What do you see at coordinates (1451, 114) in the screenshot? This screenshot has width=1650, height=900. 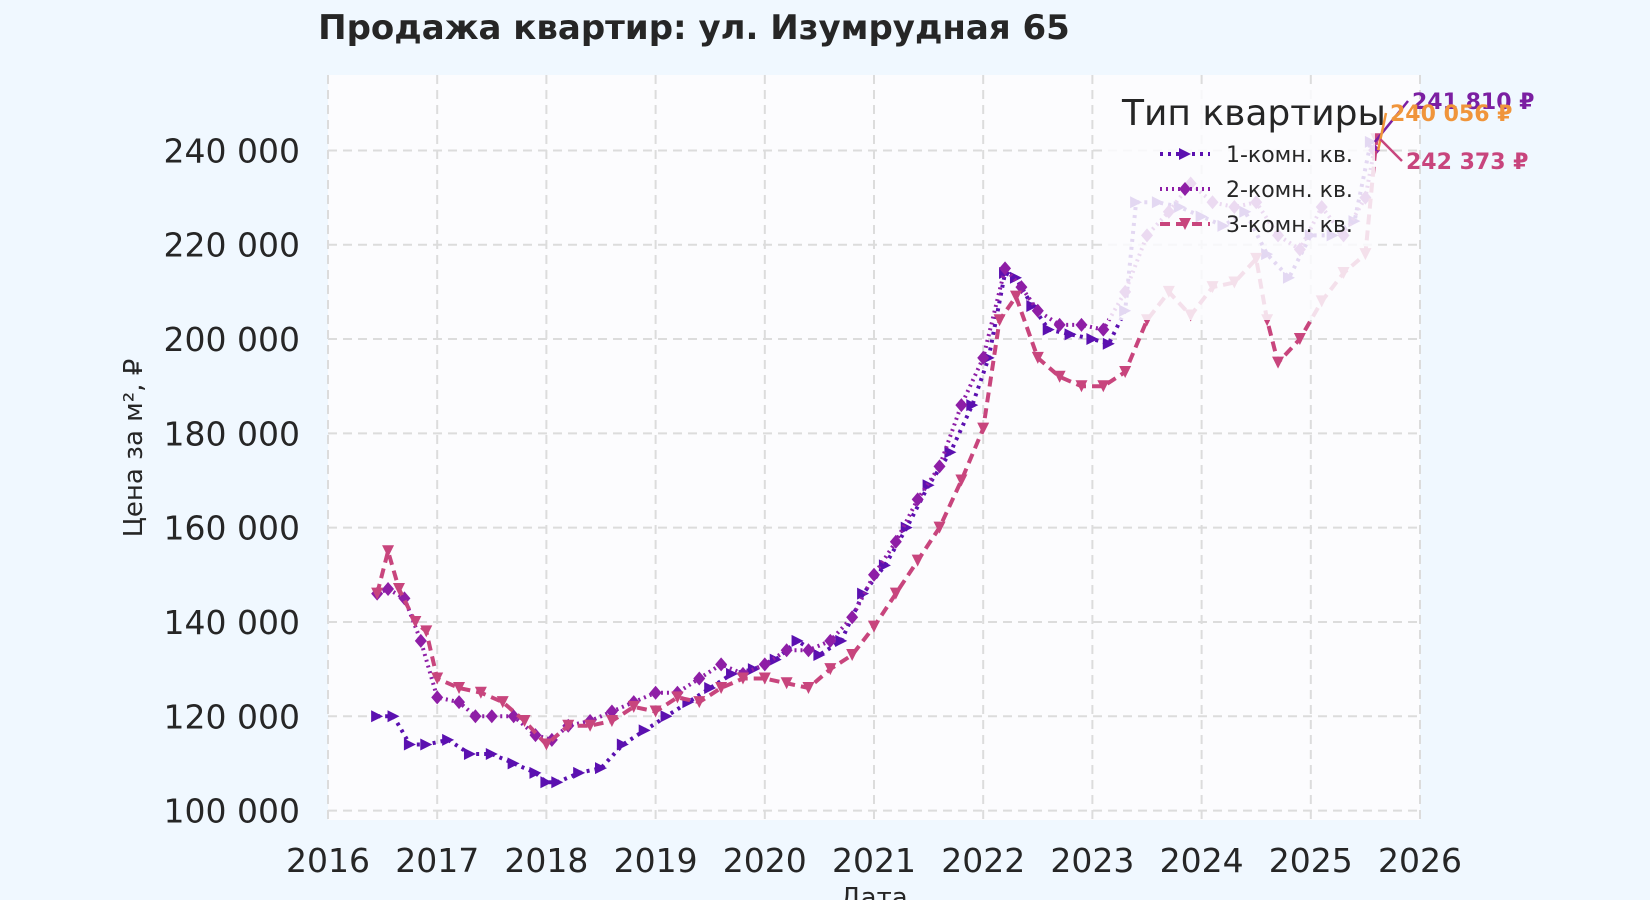 I see `annotation-2k-price: 240 056 ₽` at bounding box center [1451, 114].